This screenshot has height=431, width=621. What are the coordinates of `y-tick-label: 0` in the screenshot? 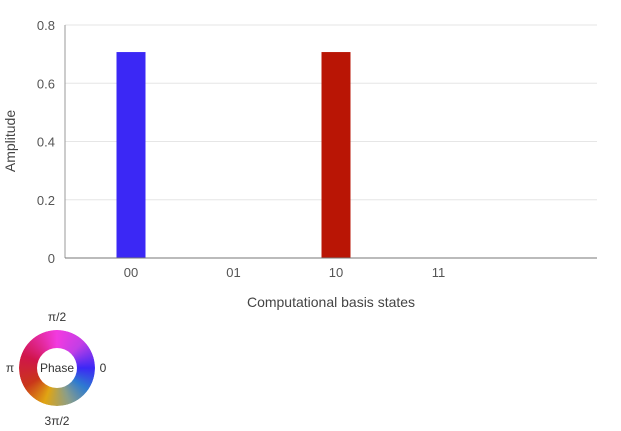 It's located at (51, 258).